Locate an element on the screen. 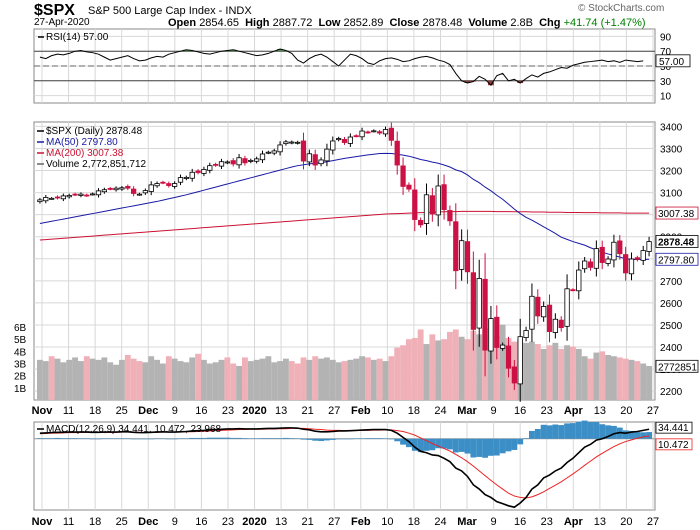 This screenshot has height=530, width=700. macd-x-tick-label: 9 is located at coordinates (175, 522).